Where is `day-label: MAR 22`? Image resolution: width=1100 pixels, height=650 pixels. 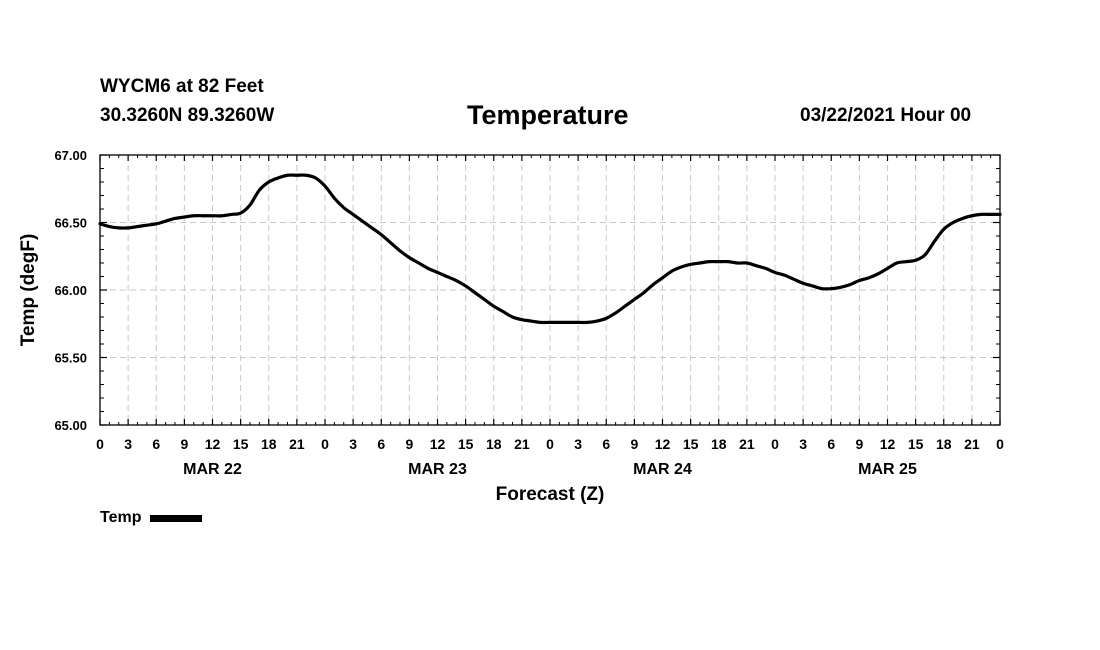
day-label: MAR 22 is located at coordinates (212, 469).